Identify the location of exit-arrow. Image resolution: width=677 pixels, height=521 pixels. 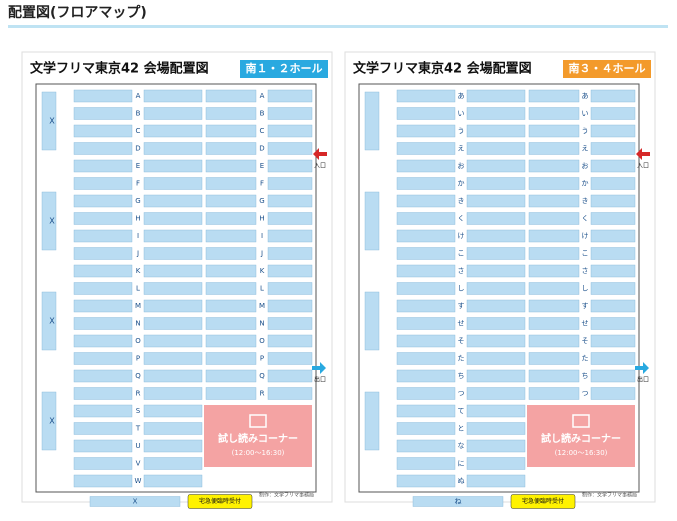
(642, 368).